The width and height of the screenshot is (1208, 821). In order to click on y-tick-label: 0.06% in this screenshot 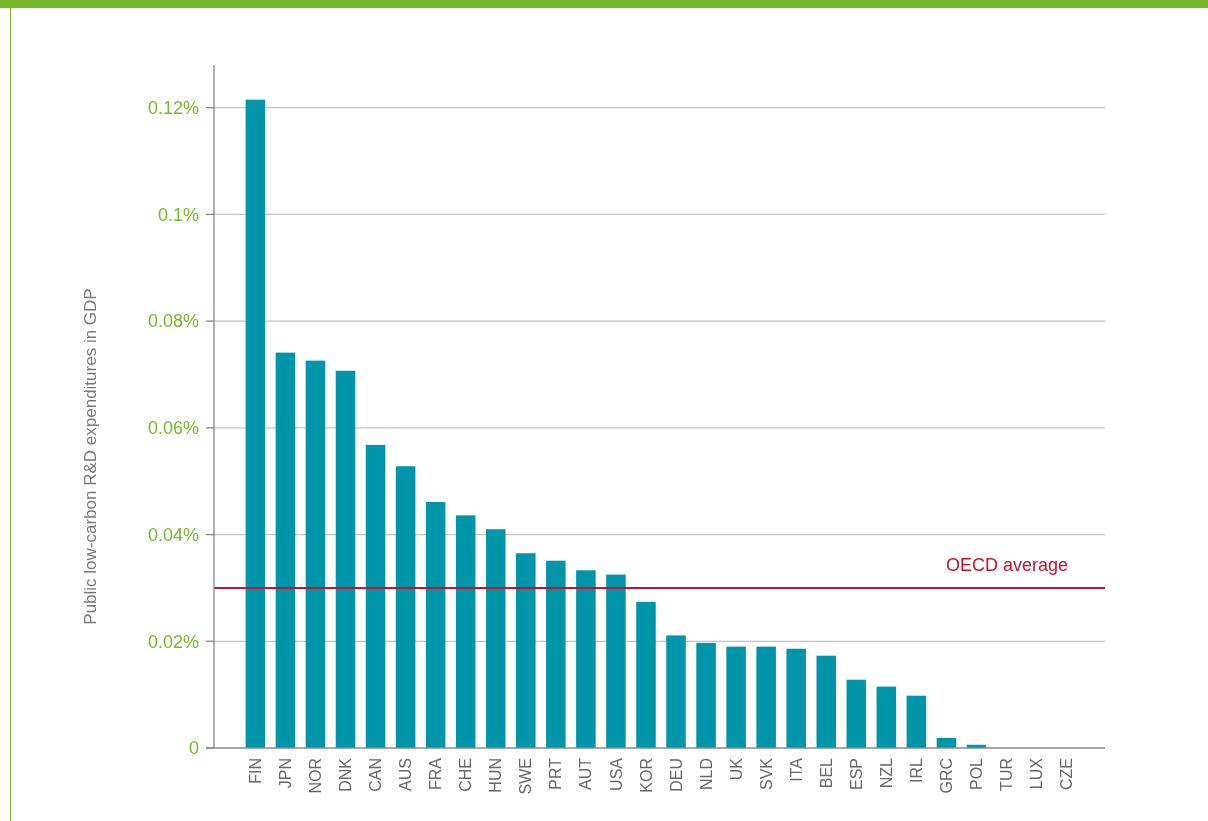, I will do `click(173, 428)`.